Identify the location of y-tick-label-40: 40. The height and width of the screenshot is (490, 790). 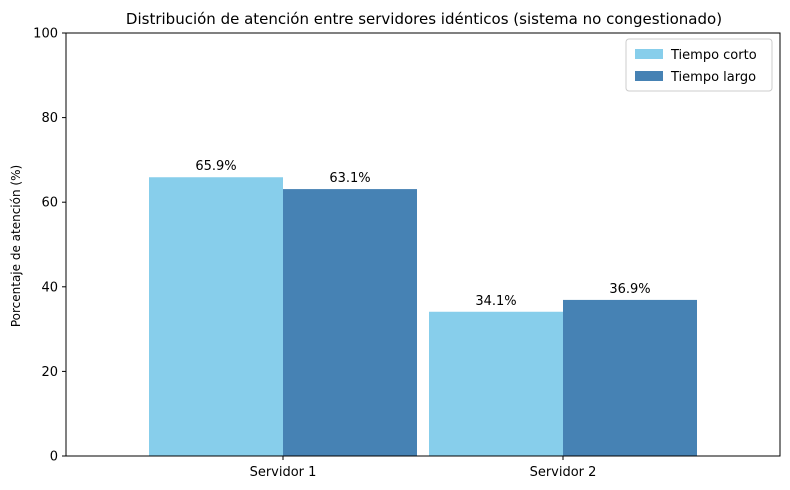
(49, 287).